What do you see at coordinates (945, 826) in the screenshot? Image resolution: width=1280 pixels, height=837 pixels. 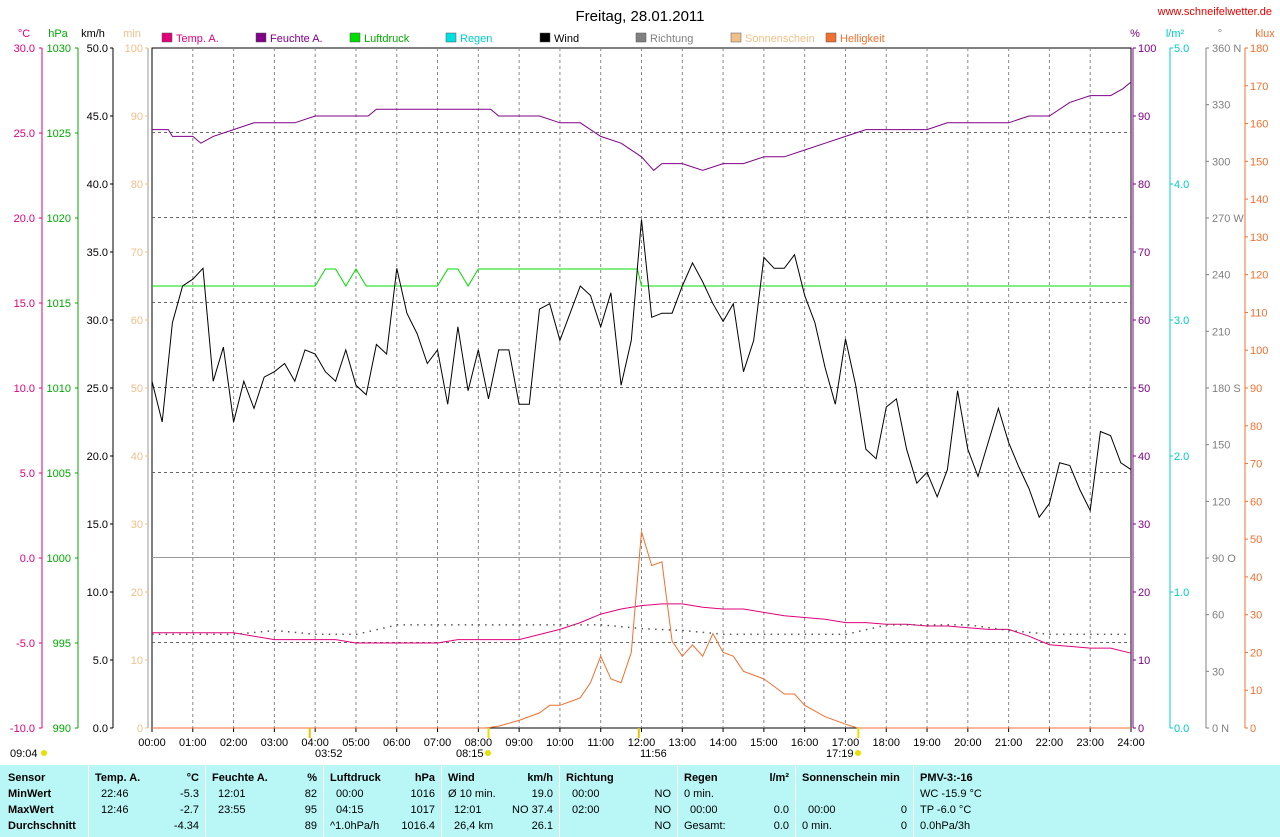 I see `pmv-pressure-trend: 0.0hPa/3h` at bounding box center [945, 826].